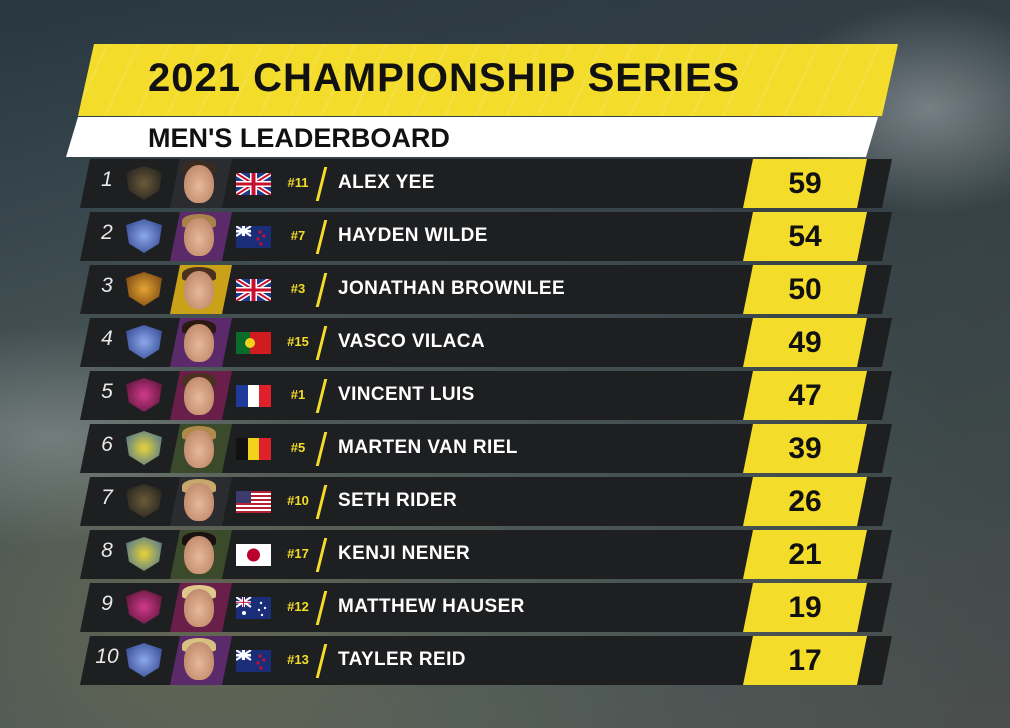  I want to click on leaderboard-row: 9 #12 MATTHEW HAUSER 19, so click(486, 607).